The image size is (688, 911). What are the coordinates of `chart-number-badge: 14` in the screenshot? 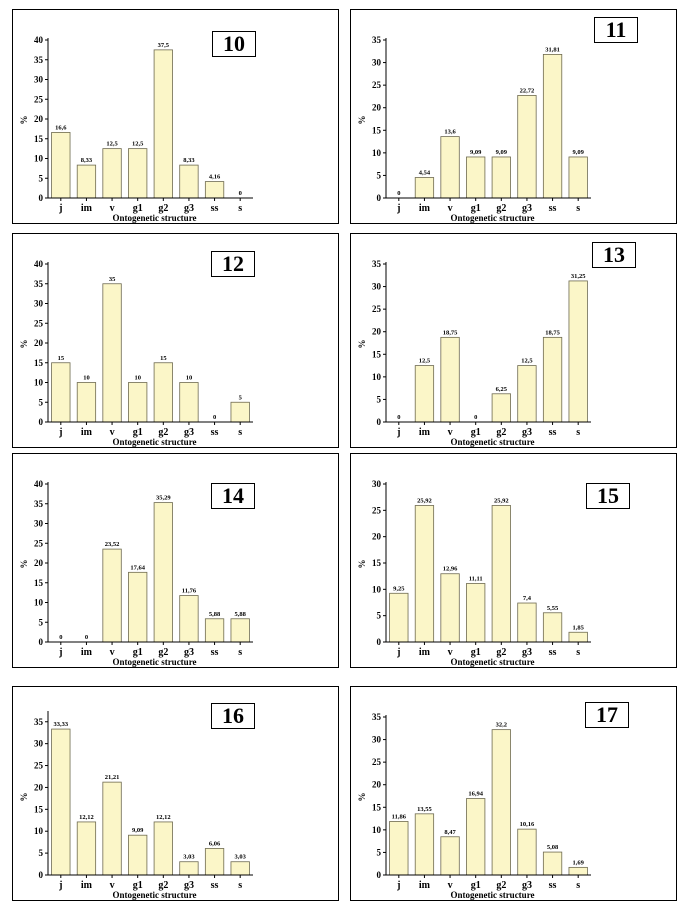 It's located at (233, 496).